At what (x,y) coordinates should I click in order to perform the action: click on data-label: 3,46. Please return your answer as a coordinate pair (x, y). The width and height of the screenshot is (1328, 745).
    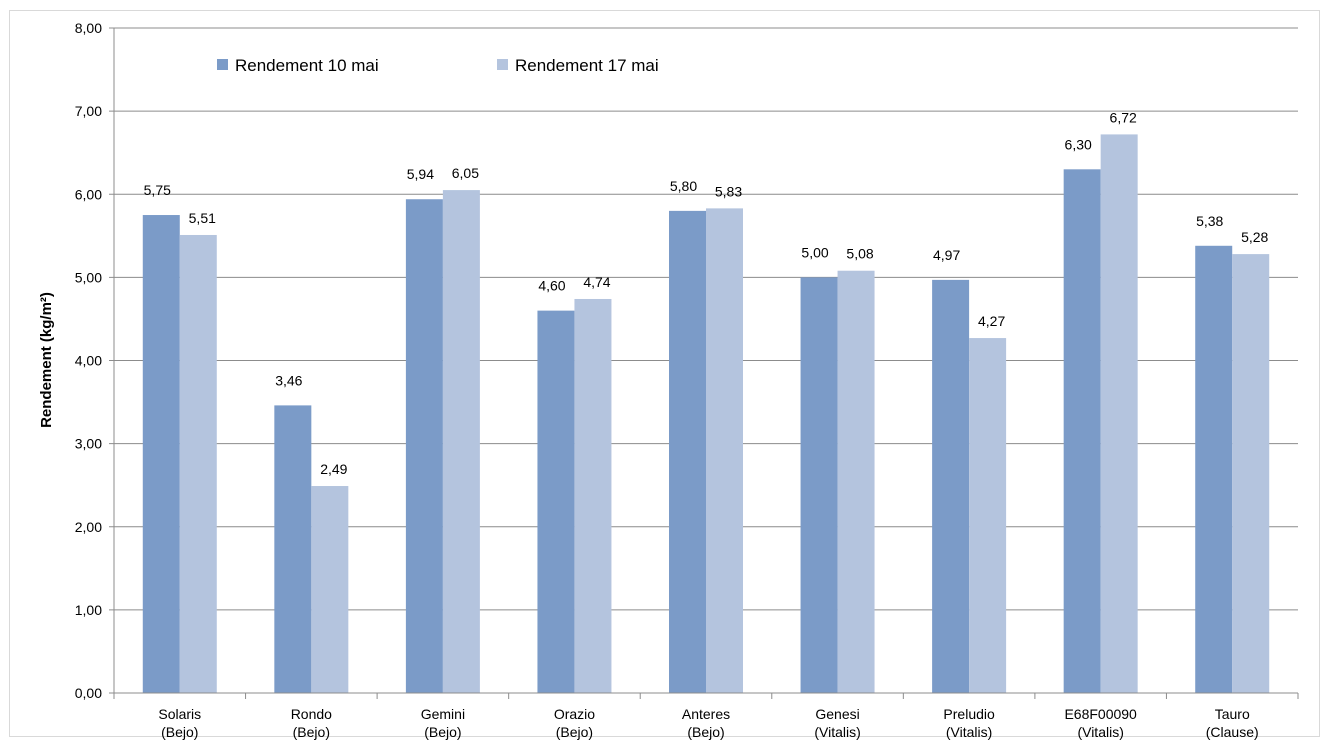
    Looking at the image, I should click on (288, 380).